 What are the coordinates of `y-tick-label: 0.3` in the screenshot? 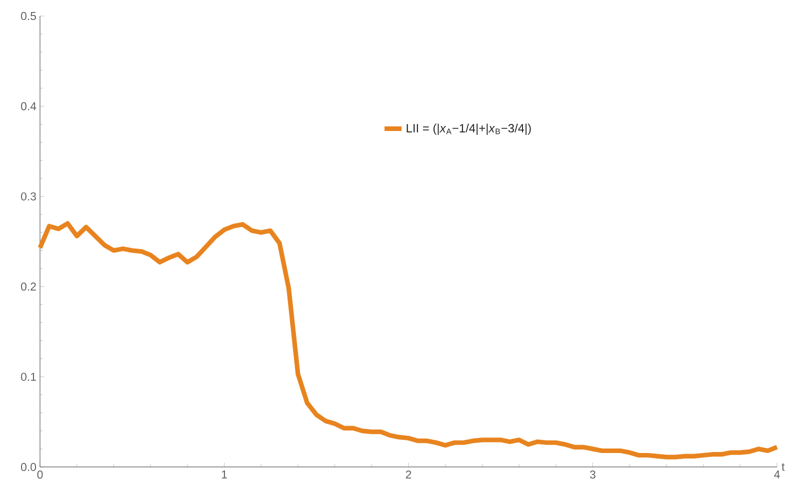 It's located at (28, 196).